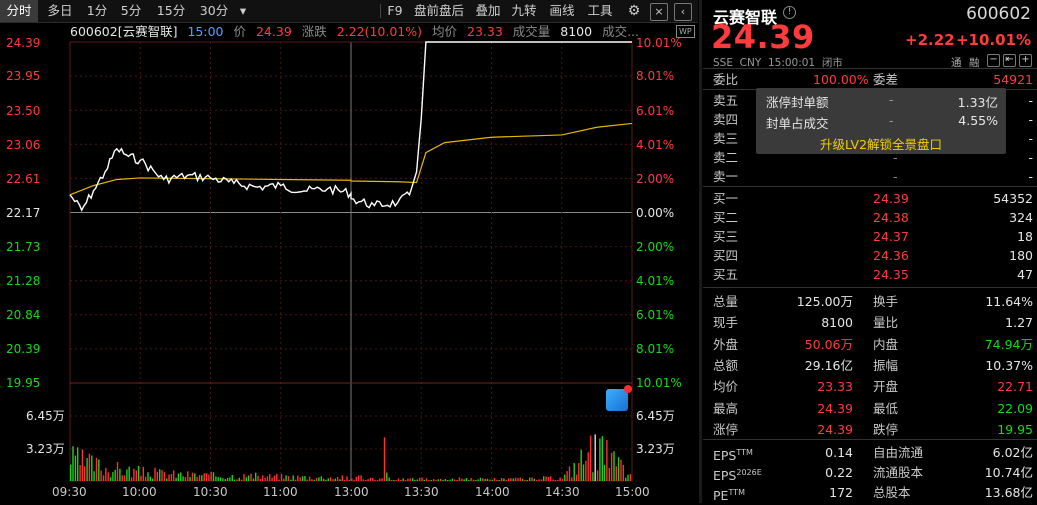 The image size is (1037, 505). What do you see at coordinates (1013, 198) in the screenshot?
I see `buy-vol: 54352` at bounding box center [1013, 198].